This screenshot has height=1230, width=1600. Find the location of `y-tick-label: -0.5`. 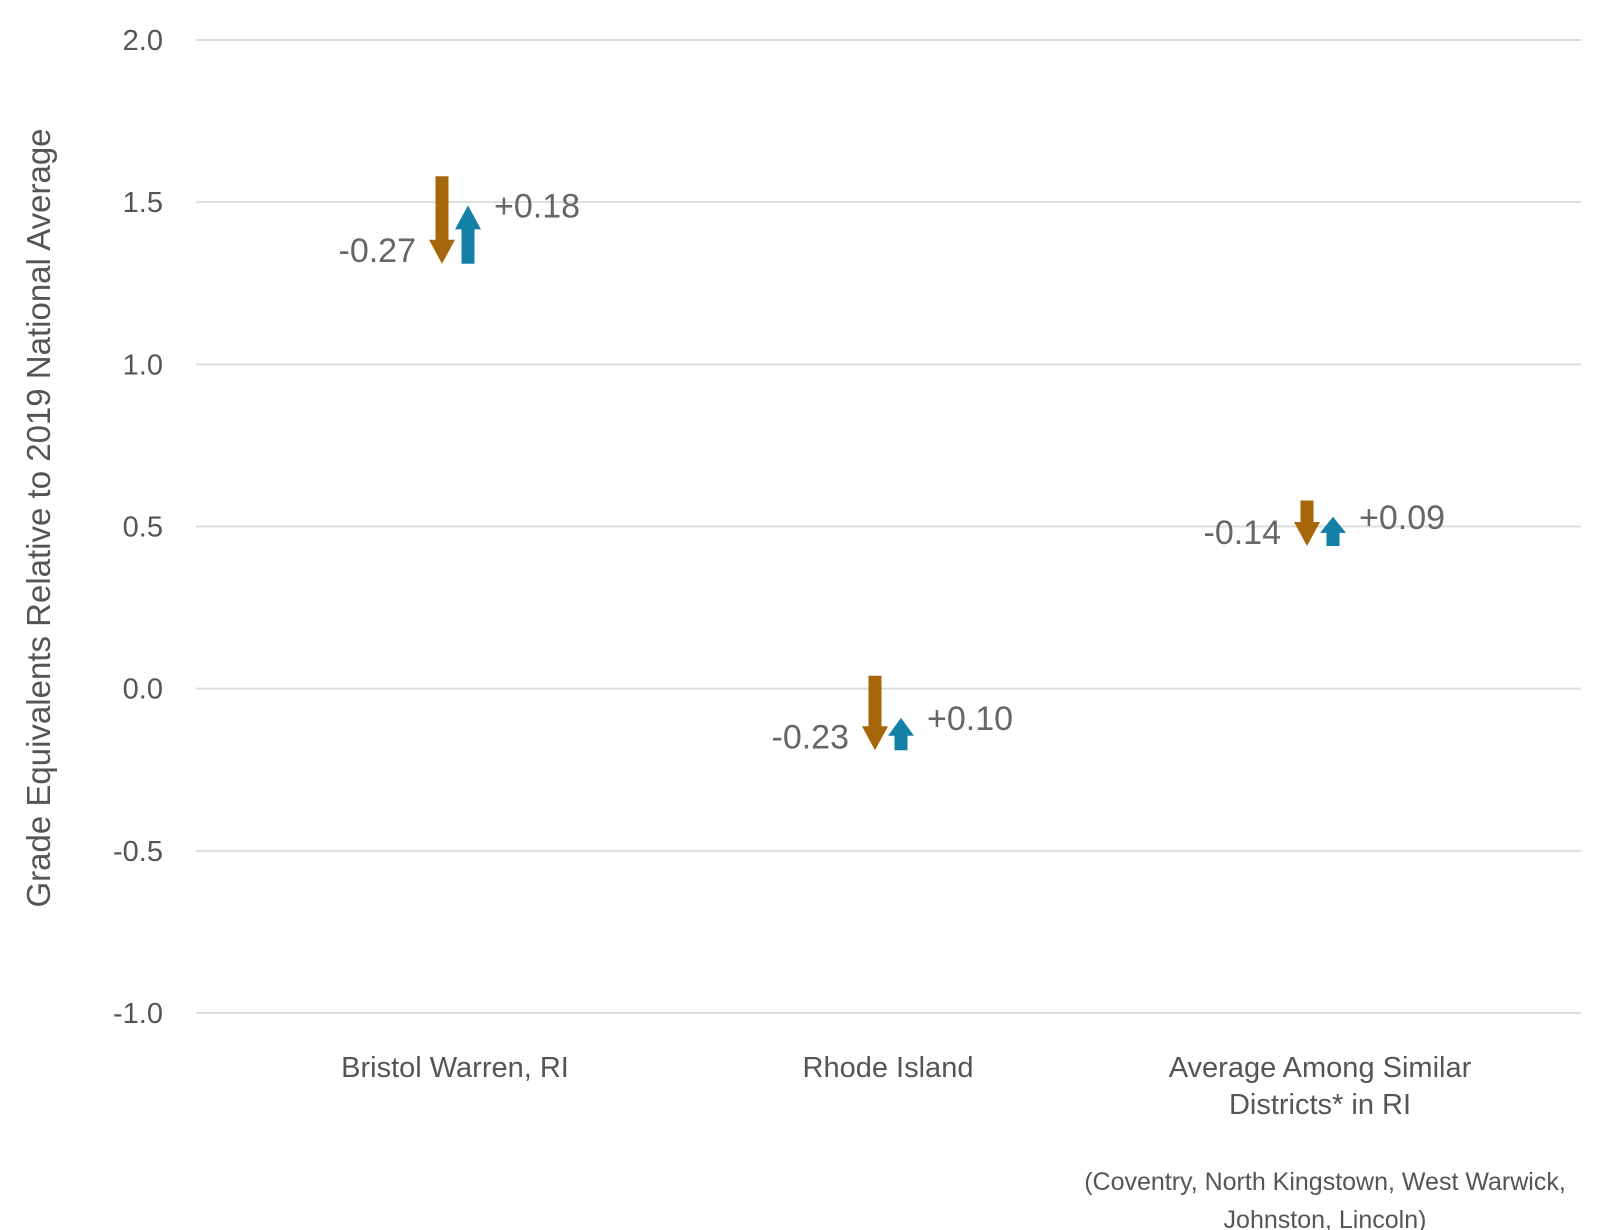

y-tick-label: -0.5 is located at coordinates (138, 852).